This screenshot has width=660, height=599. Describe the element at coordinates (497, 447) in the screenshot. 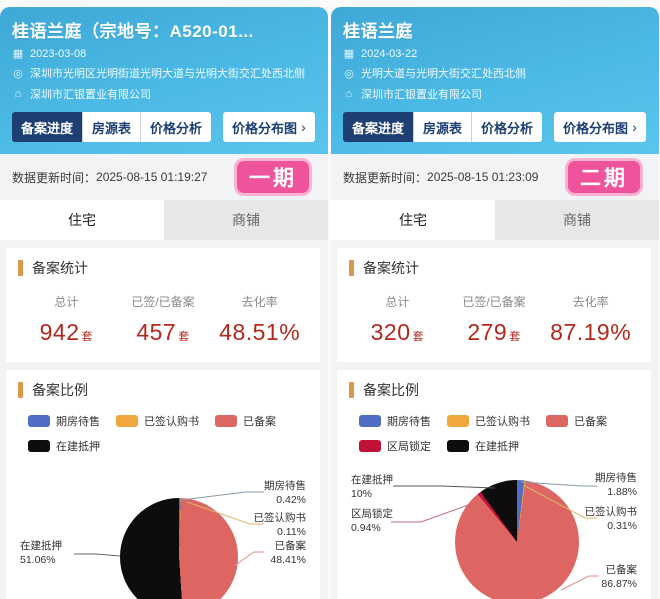

I see `legend-label-mortgage: 在建抵押` at that location.